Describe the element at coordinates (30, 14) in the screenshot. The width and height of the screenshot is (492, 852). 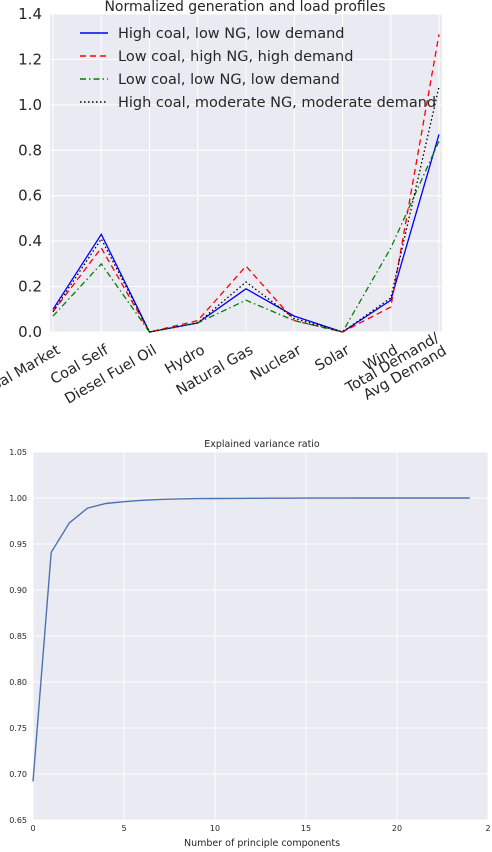
I see `chart1-y-tick: 1.4` at that location.